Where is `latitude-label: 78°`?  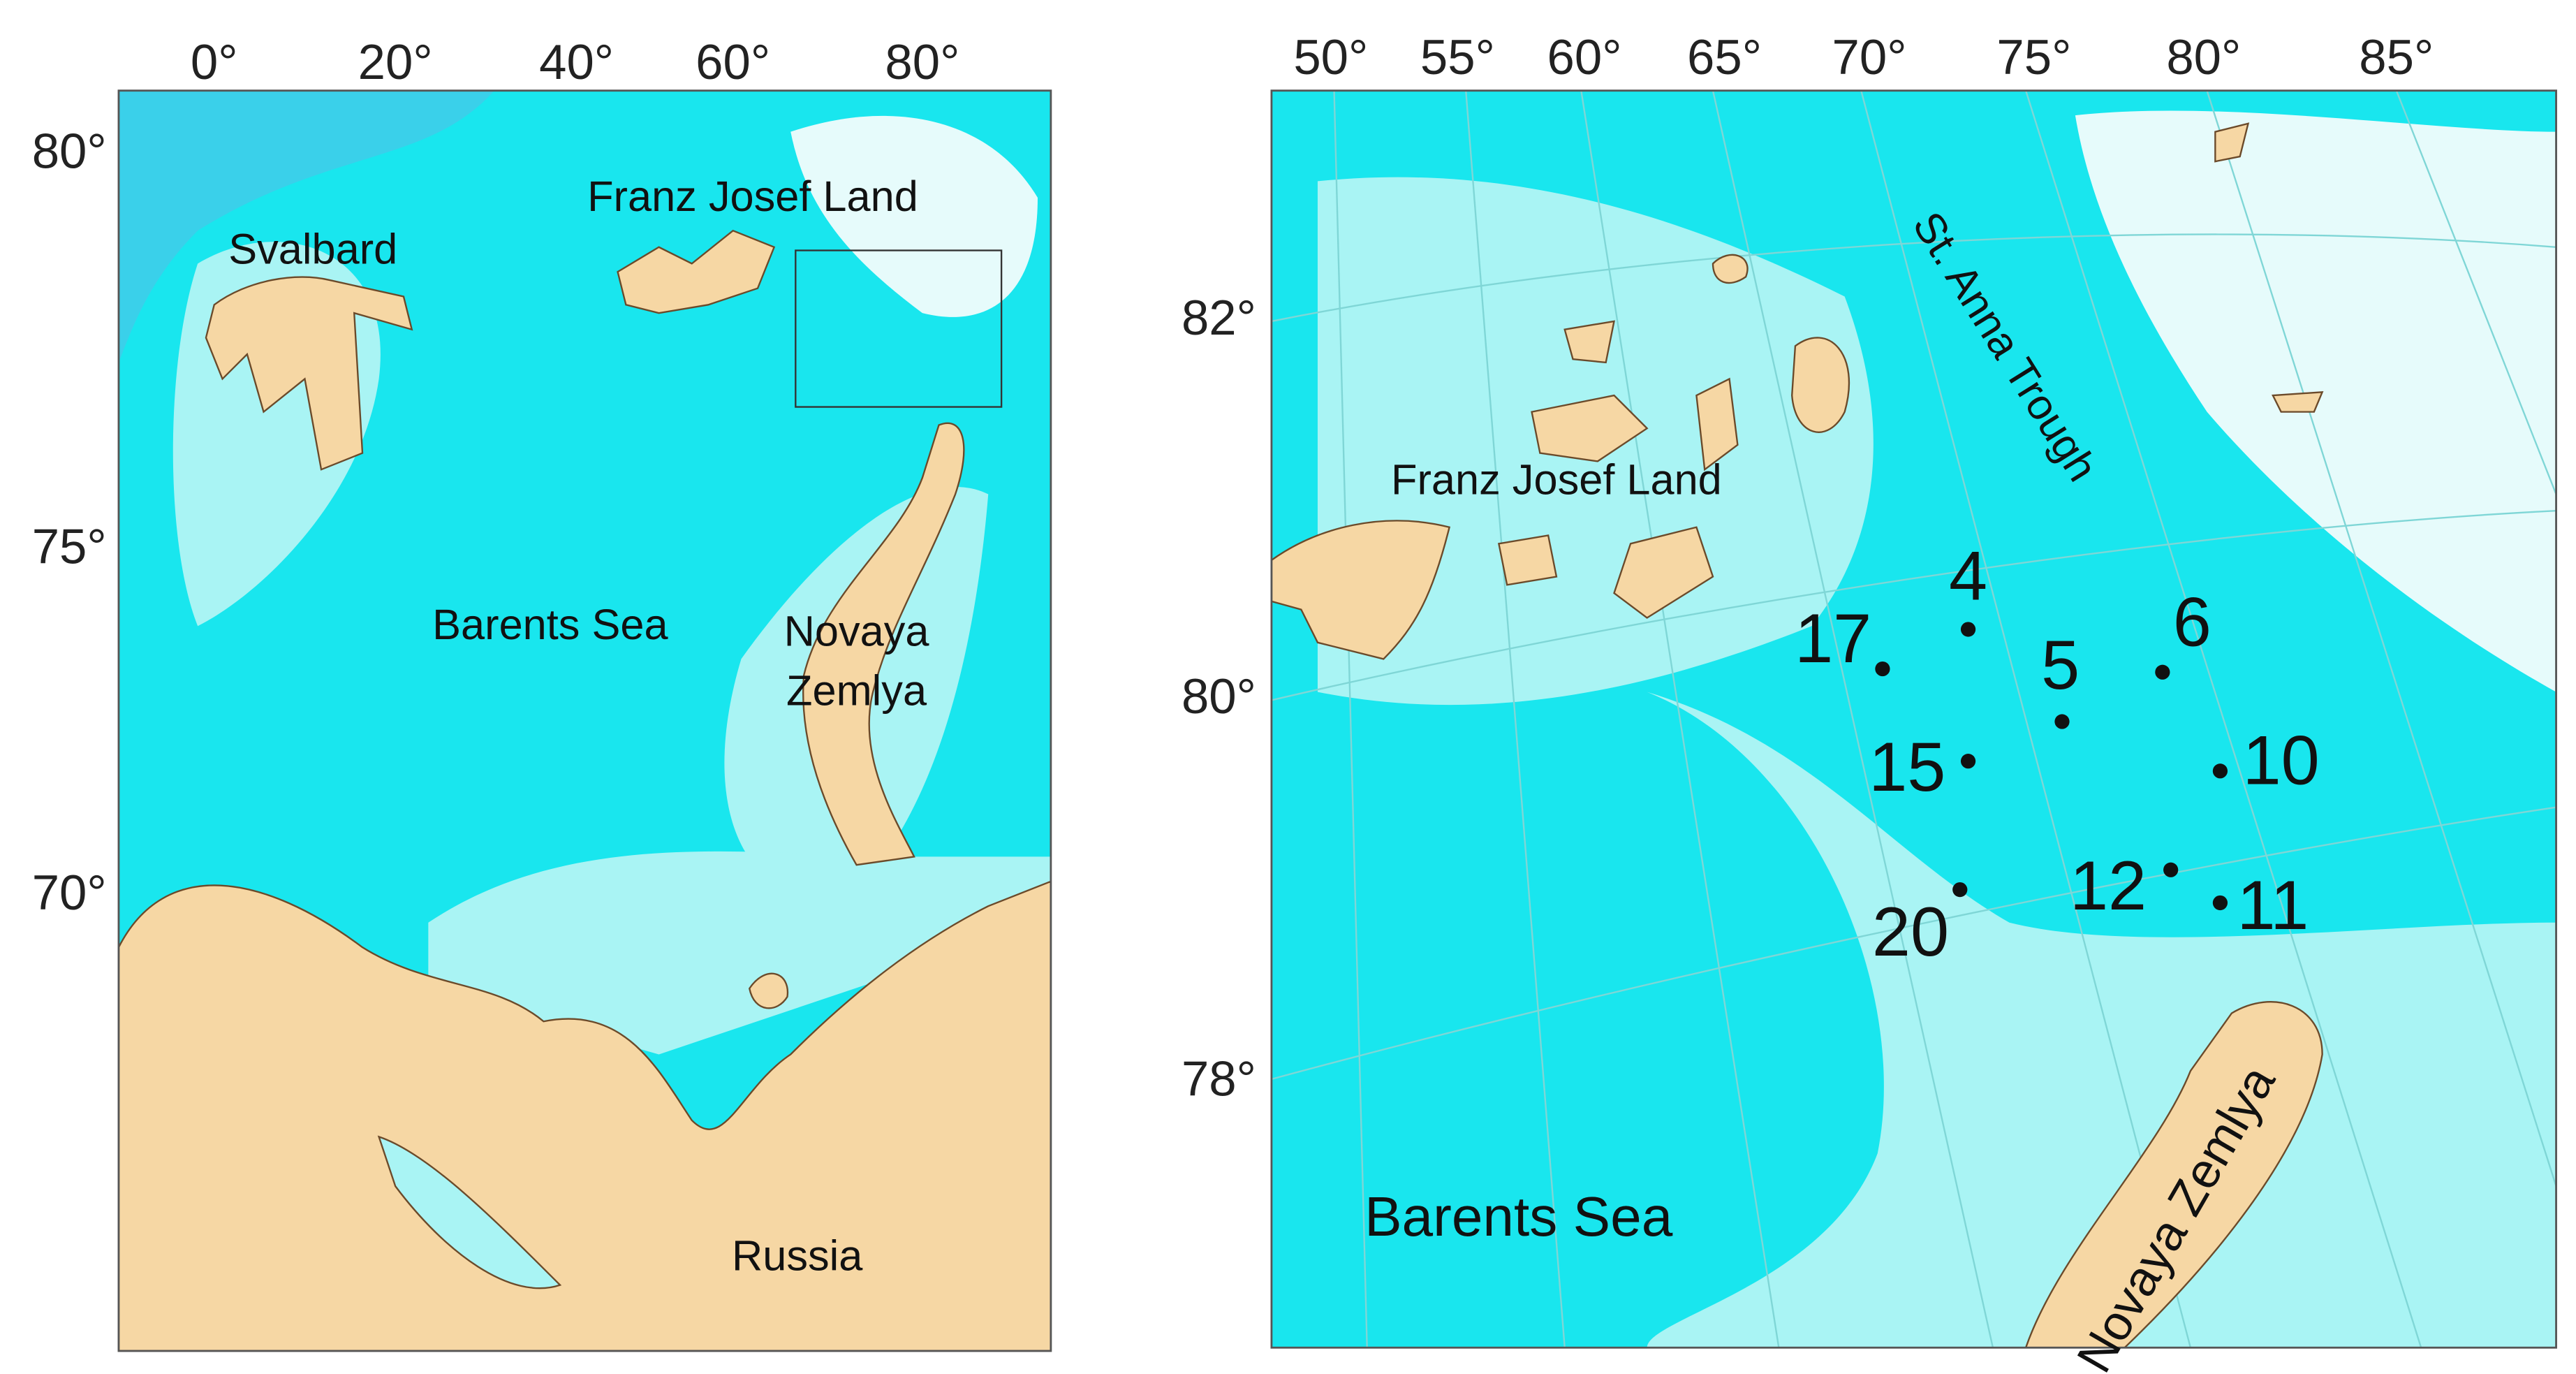
latitude-label: 78° is located at coordinates (1219, 1078).